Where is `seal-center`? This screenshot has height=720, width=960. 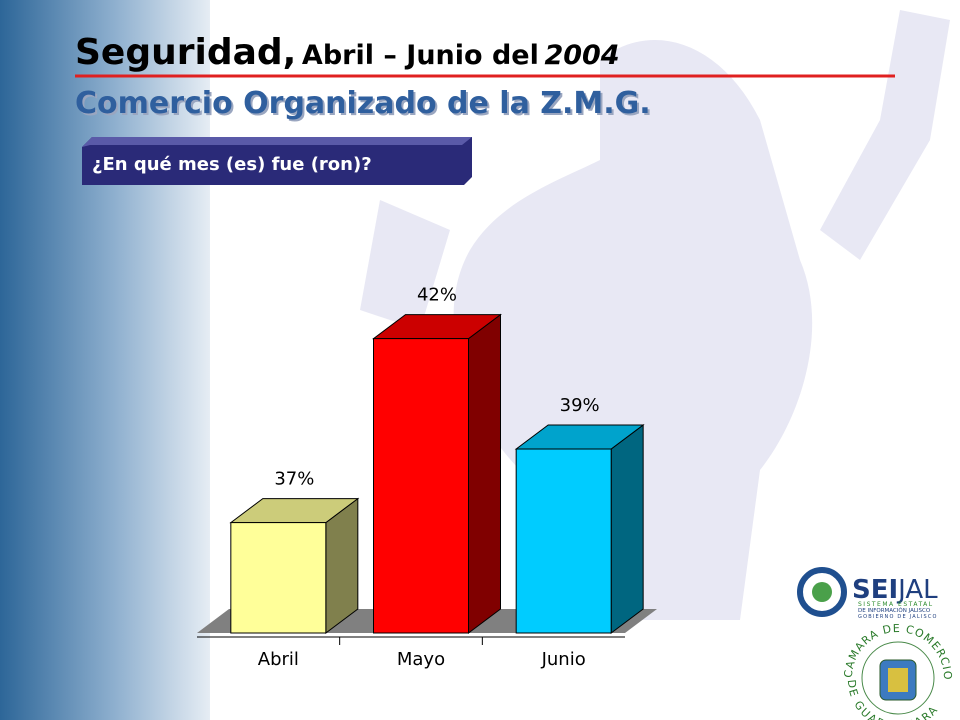
seal-center is located at coordinates (898, 680).